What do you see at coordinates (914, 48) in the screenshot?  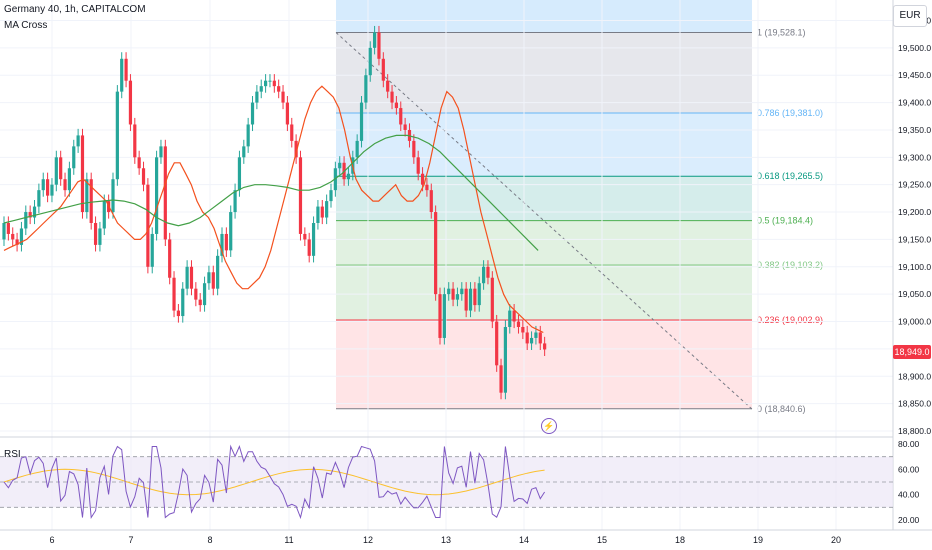 I see `y-tick-label: 19,500.0` at bounding box center [914, 48].